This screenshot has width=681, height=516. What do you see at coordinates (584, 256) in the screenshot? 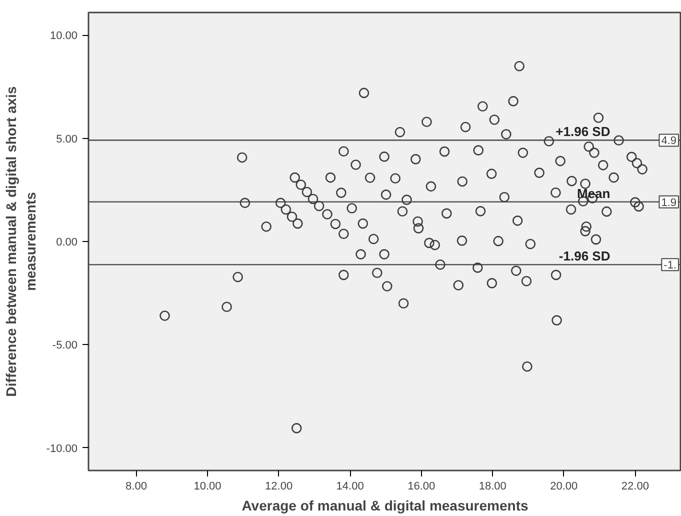
I see `ref-line-label: -1.96 SD` at bounding box center [584, 256].